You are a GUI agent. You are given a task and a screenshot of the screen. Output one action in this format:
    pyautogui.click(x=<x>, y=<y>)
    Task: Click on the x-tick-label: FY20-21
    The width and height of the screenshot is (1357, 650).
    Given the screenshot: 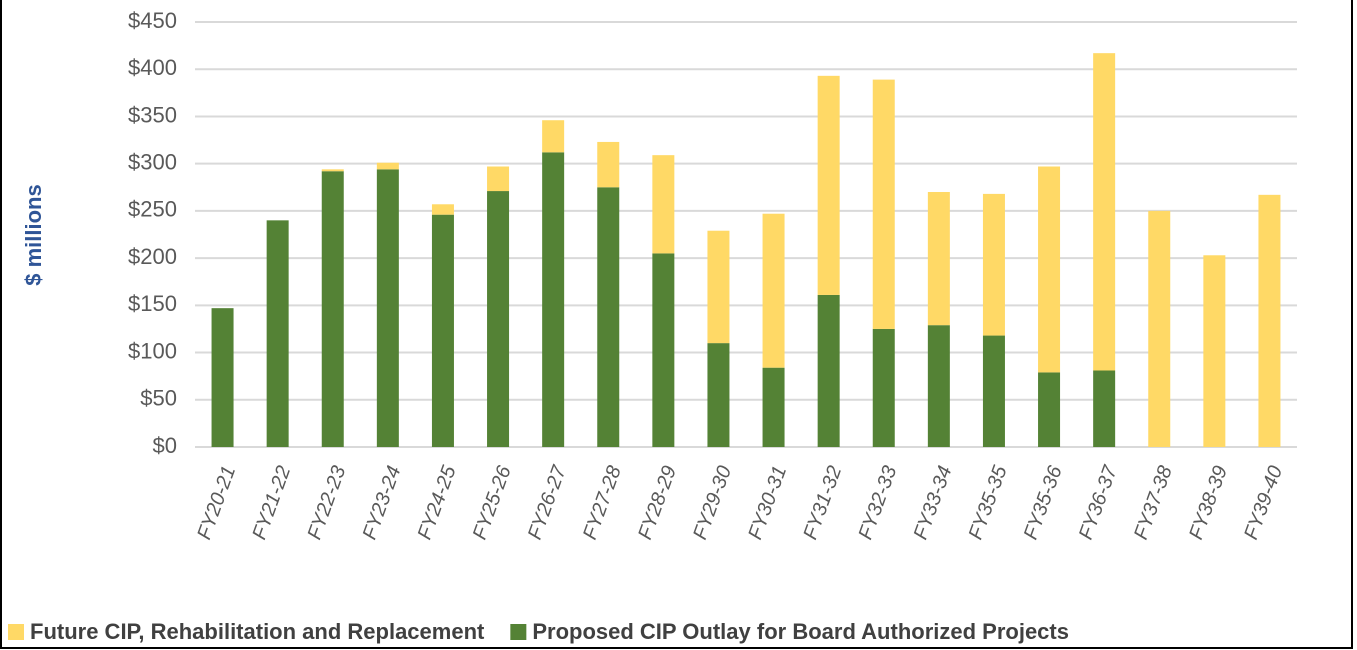 What is the action you would take?
    pyautogui.click(x=216, y=503)
    